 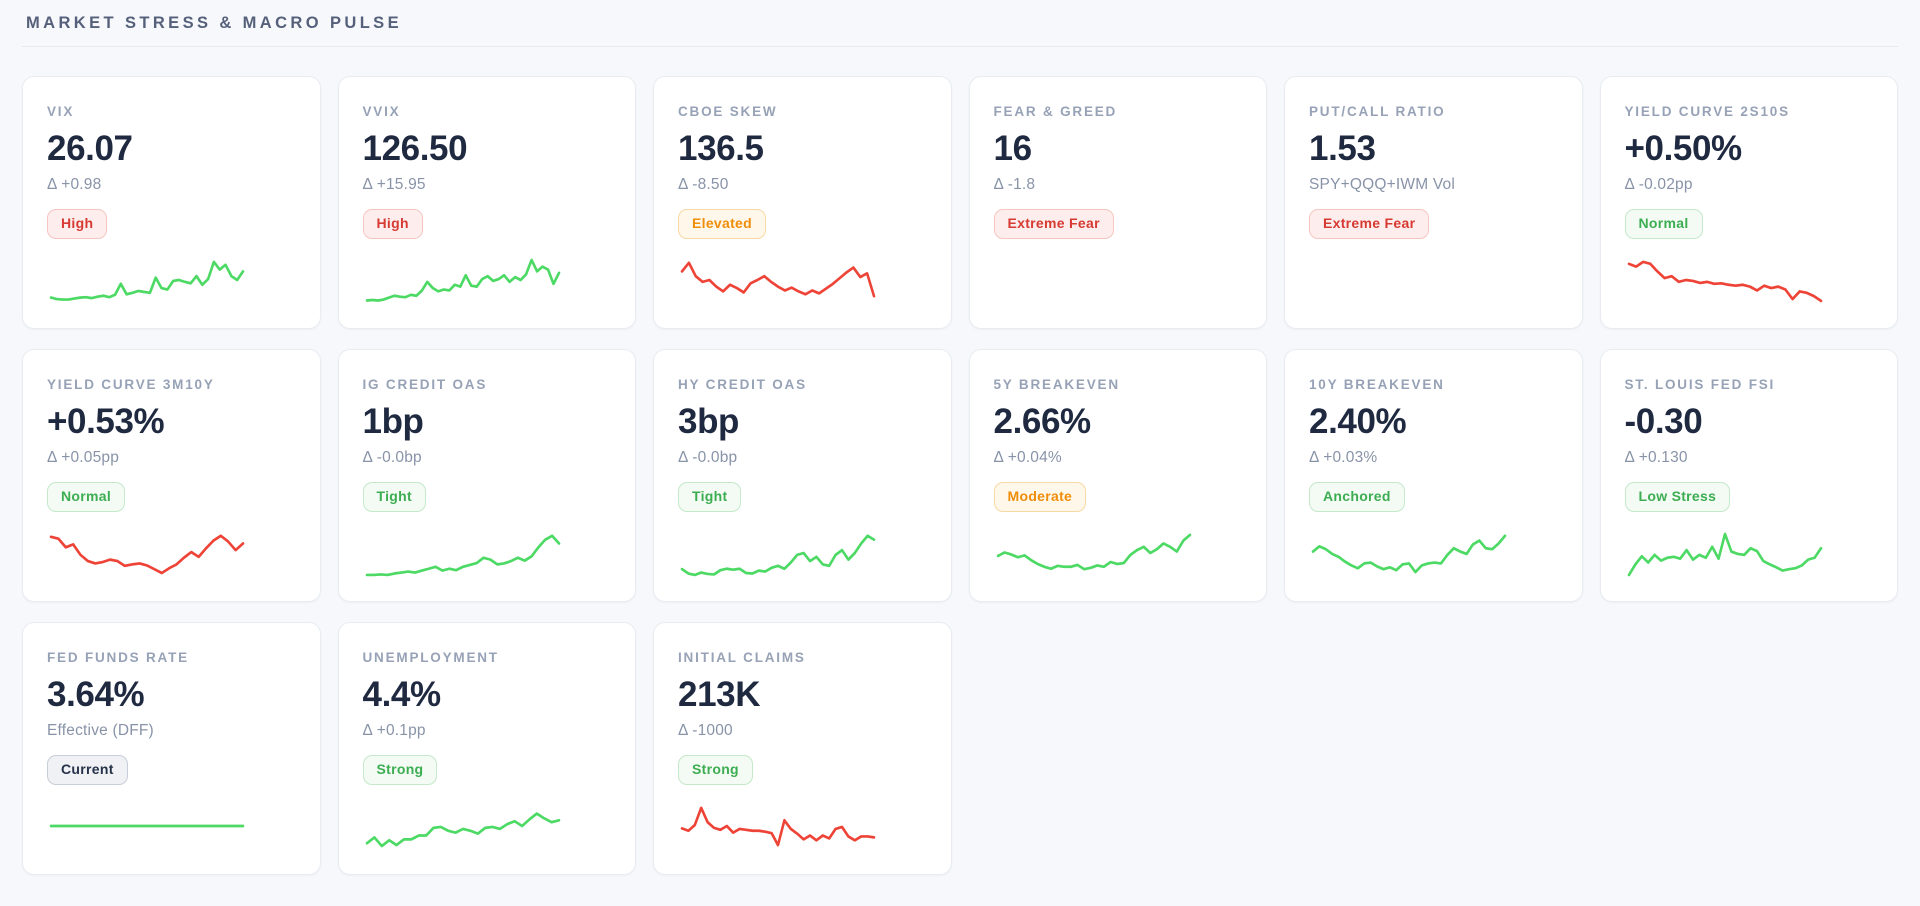 I want to click on metric-card-vvix: VVIX 126.50 Δ +15.95 High, so click(x=486, y=202).